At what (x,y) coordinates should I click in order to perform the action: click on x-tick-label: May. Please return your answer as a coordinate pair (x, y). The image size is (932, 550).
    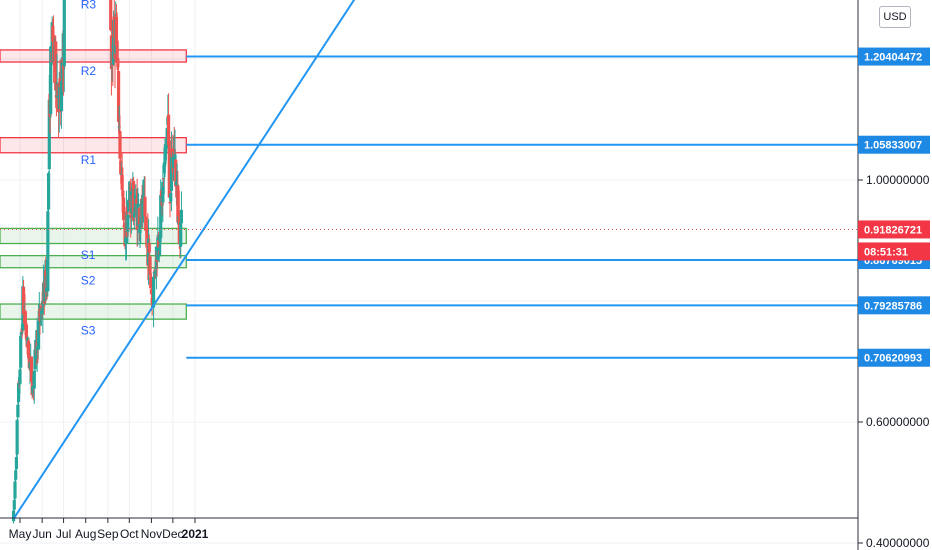
    Looking at the image, I should click on (20, 534).